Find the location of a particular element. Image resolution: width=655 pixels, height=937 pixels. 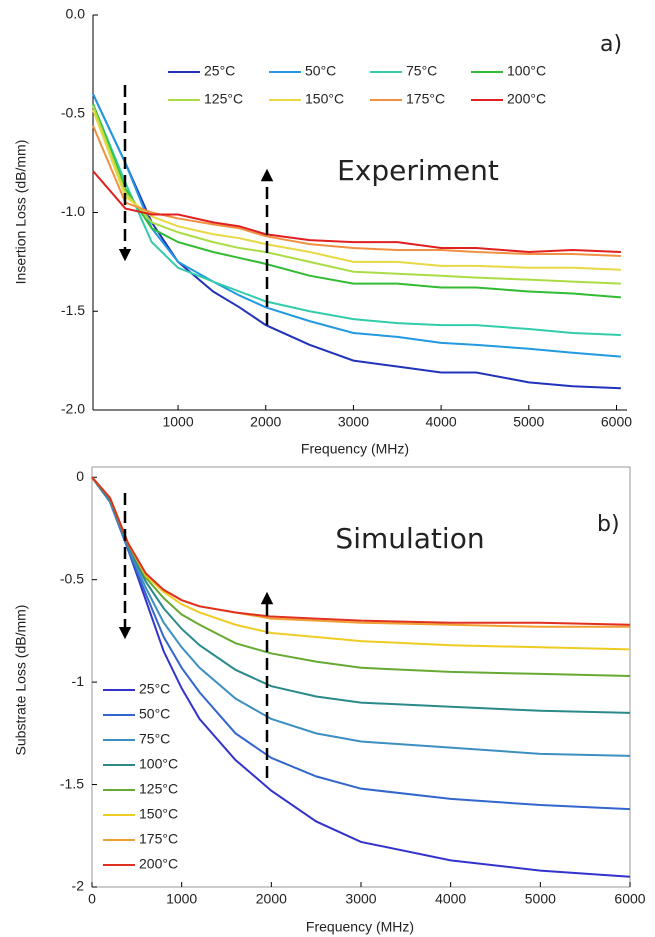

y-tick-label: -1.0 is located at coordinates (73, 211).